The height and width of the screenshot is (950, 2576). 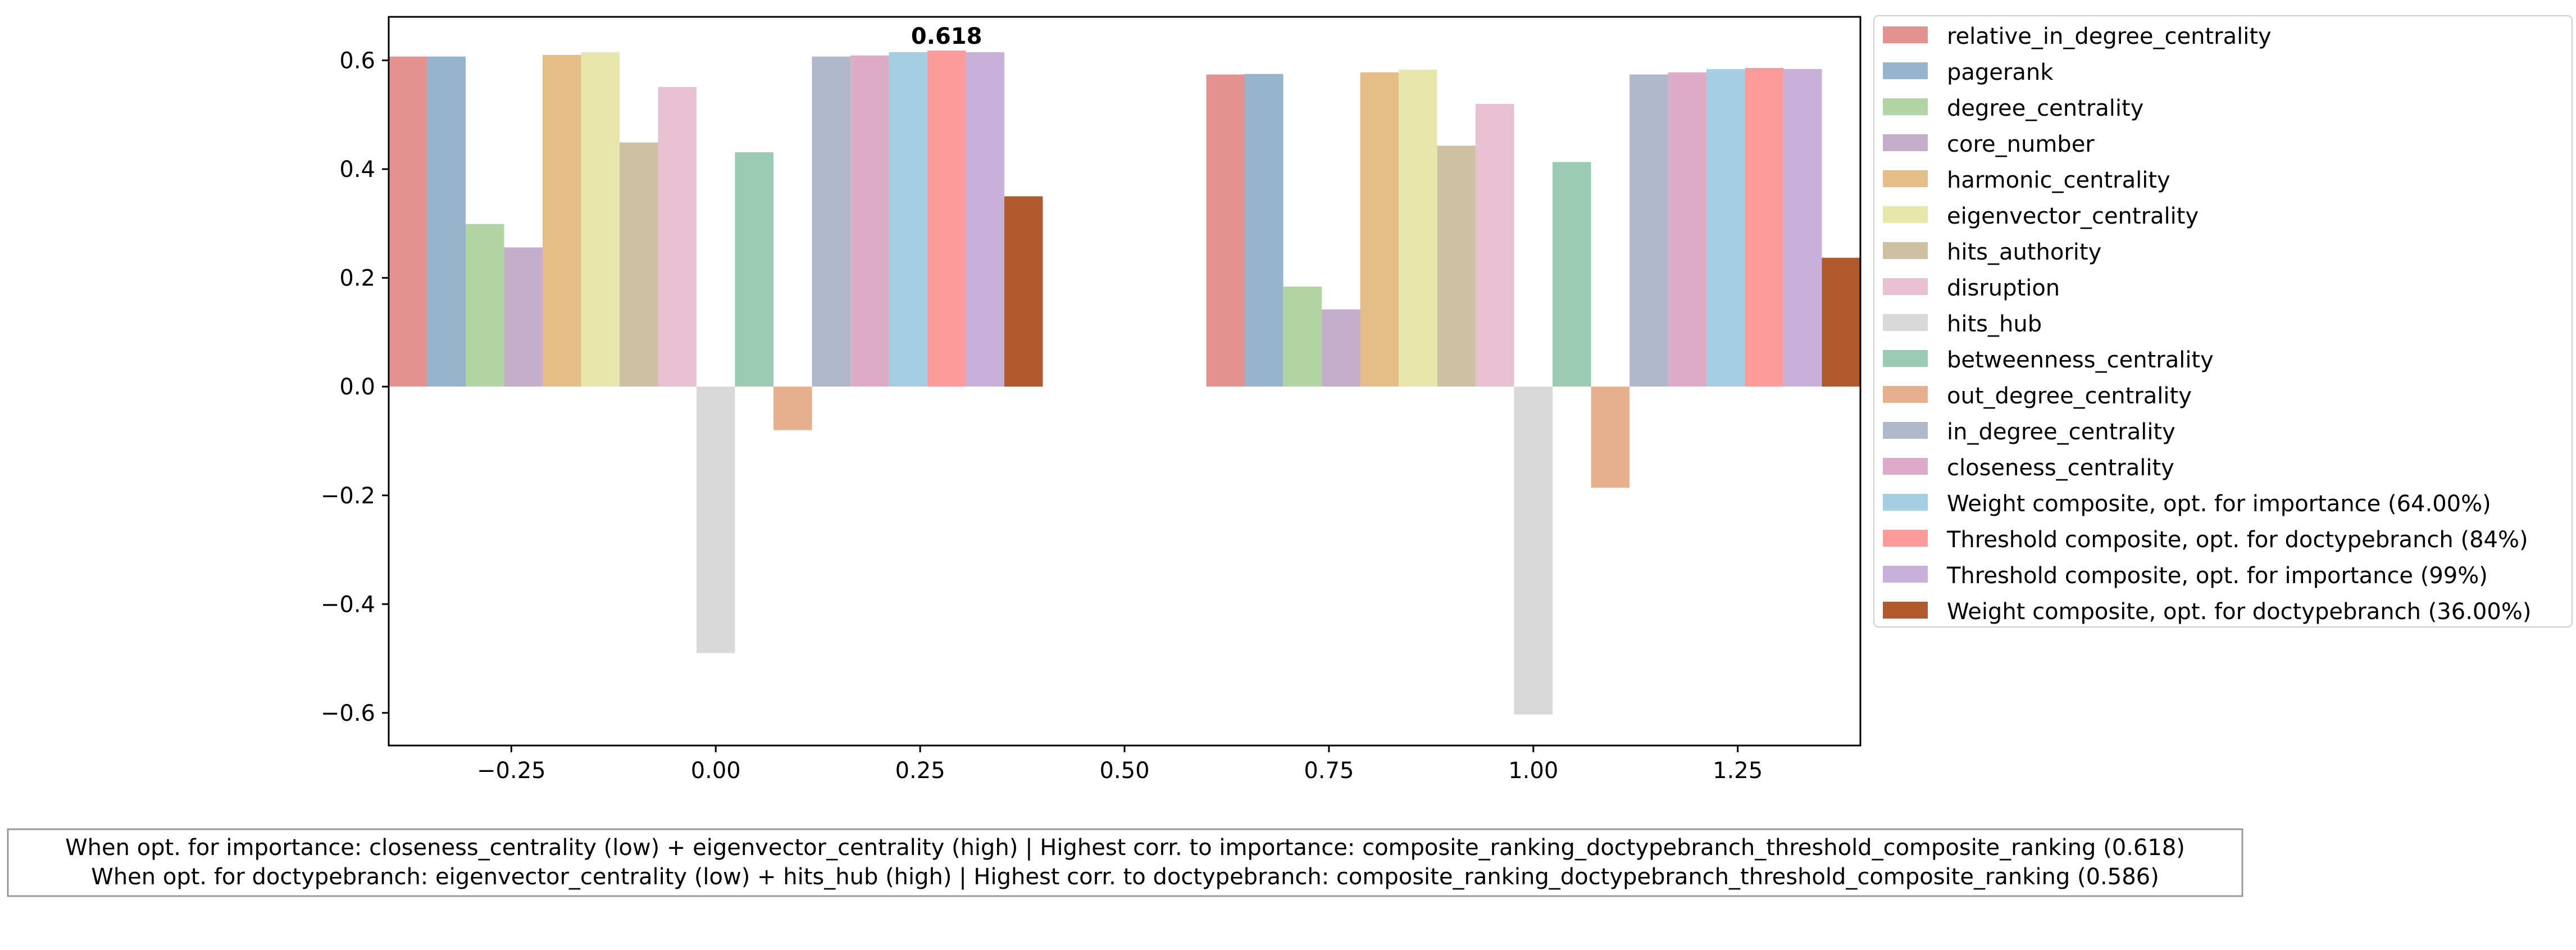 I want to click on footer-frame, so click(x=1125, y=863).